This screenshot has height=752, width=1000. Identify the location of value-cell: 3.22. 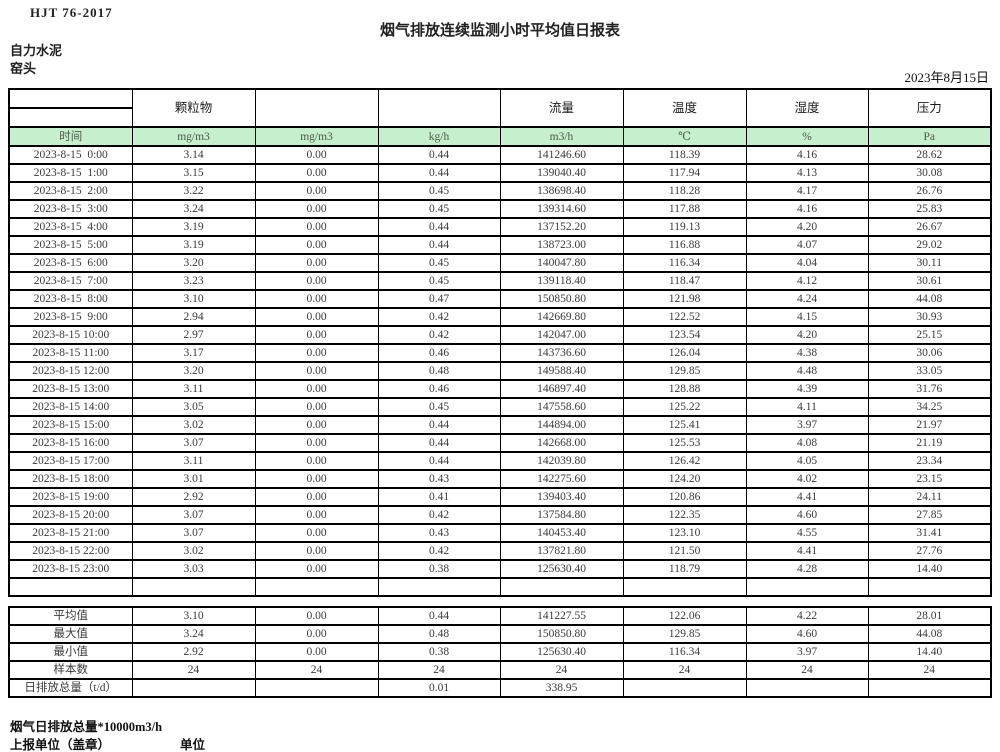
(193, 191).